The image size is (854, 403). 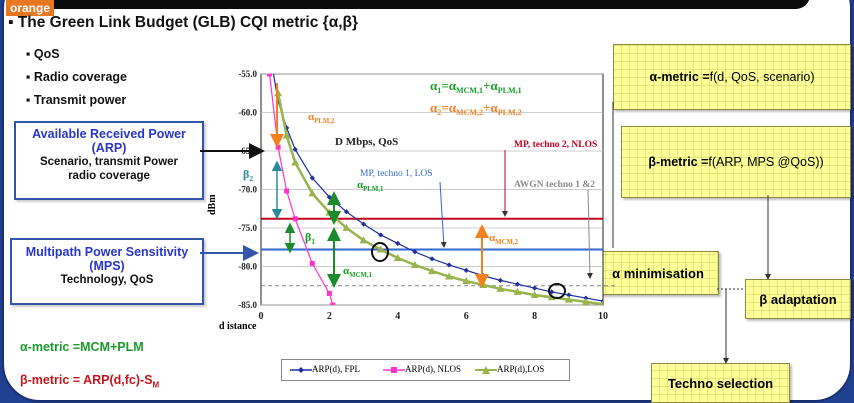 What do you see at coordinates (247, 228) in the screenshot?
I see `y-tick-label: -75.0` at bounding box center [247, 228].